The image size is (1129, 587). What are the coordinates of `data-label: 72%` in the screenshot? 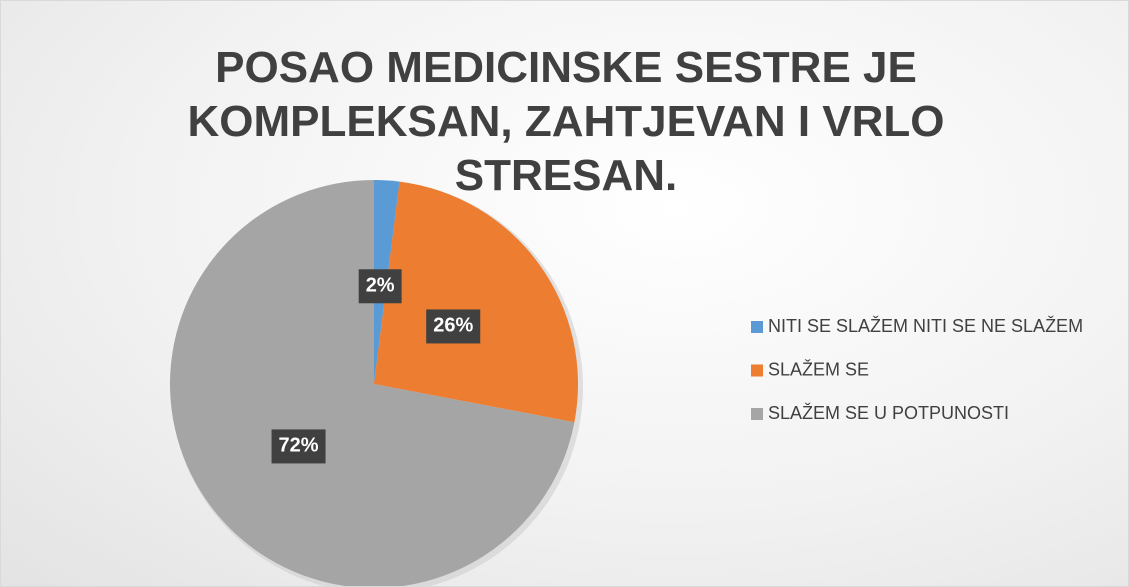 It's located at (299, 446).